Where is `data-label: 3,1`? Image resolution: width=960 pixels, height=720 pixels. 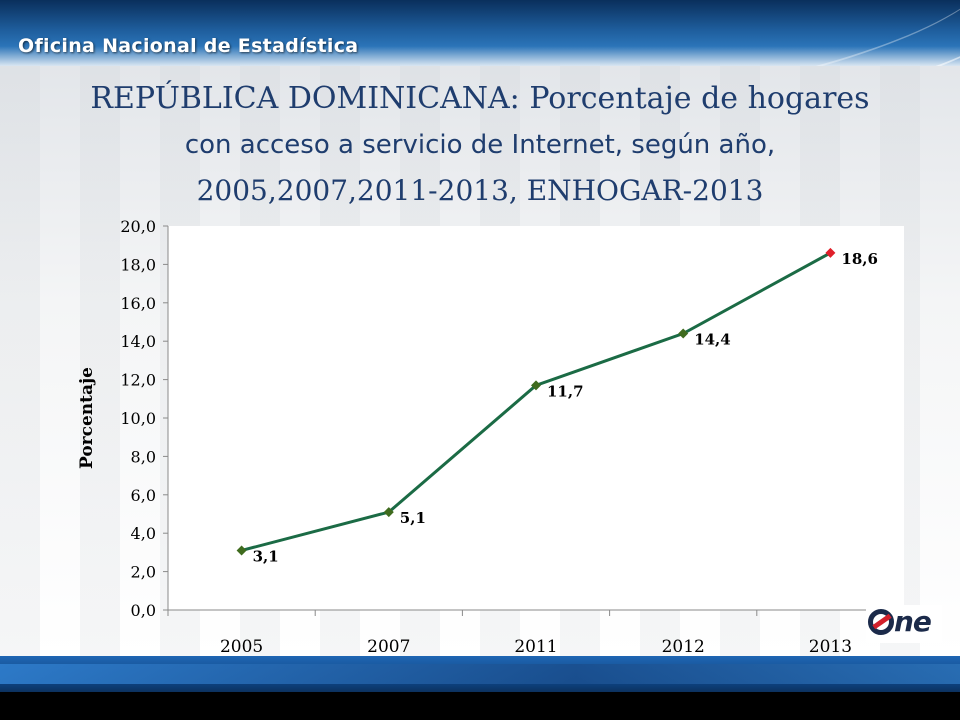 data-label: 3,1 is located at coordinates (266, 556).